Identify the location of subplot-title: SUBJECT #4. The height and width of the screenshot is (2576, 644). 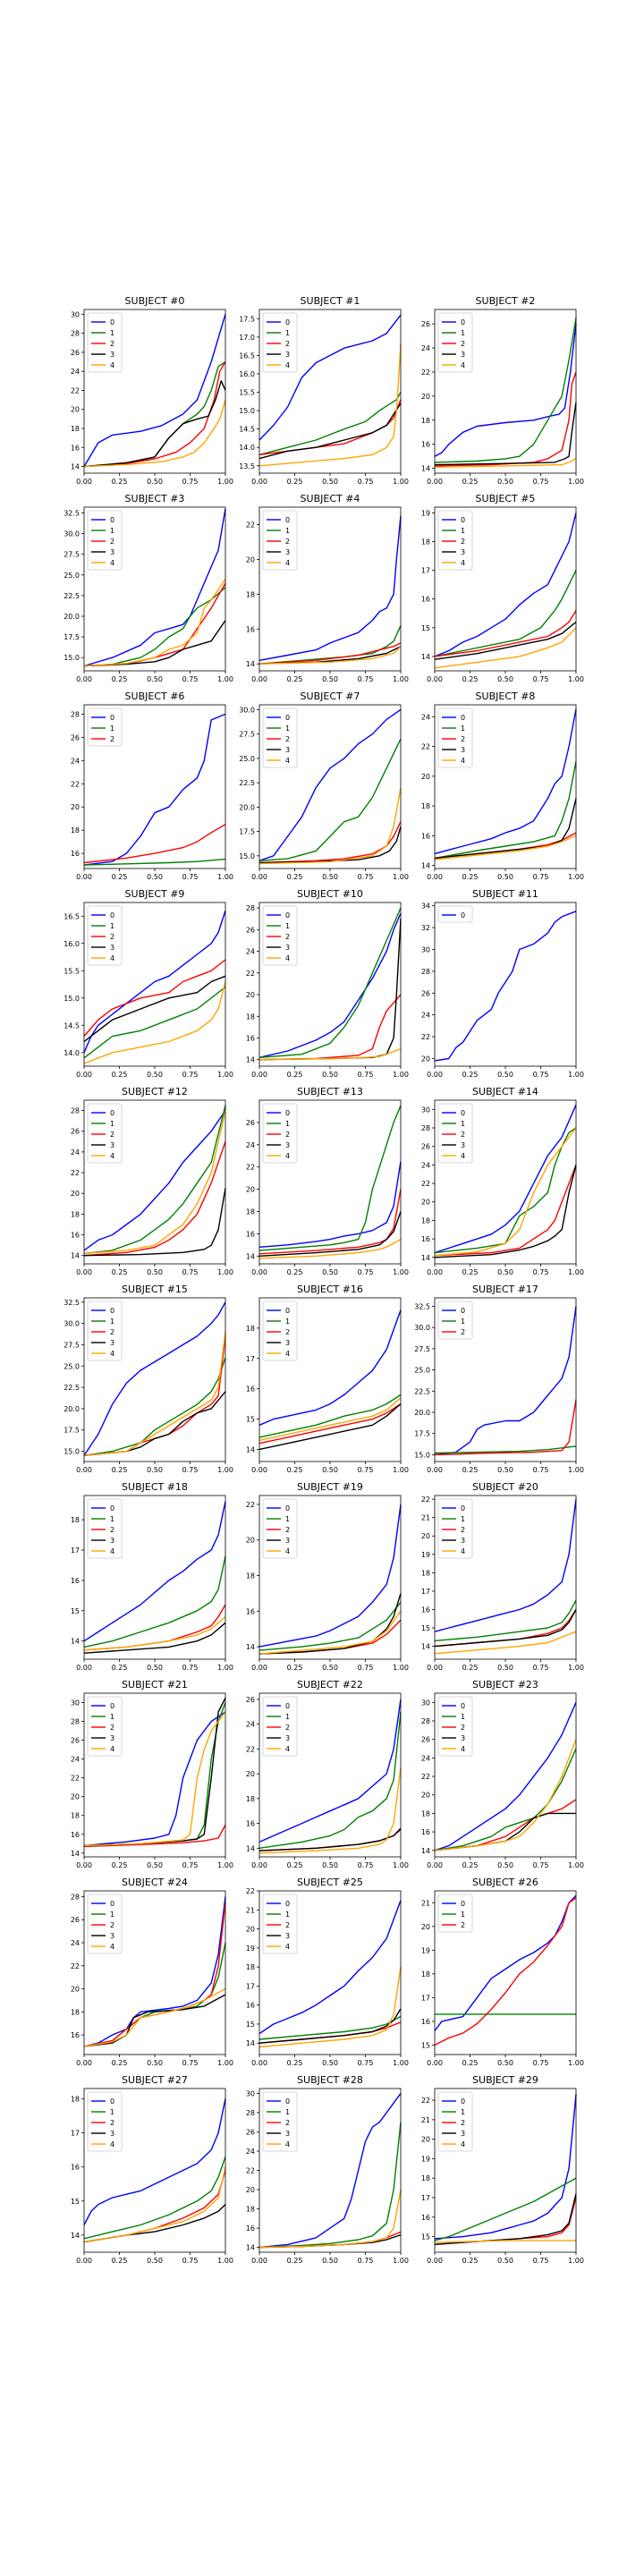
(330, 498).